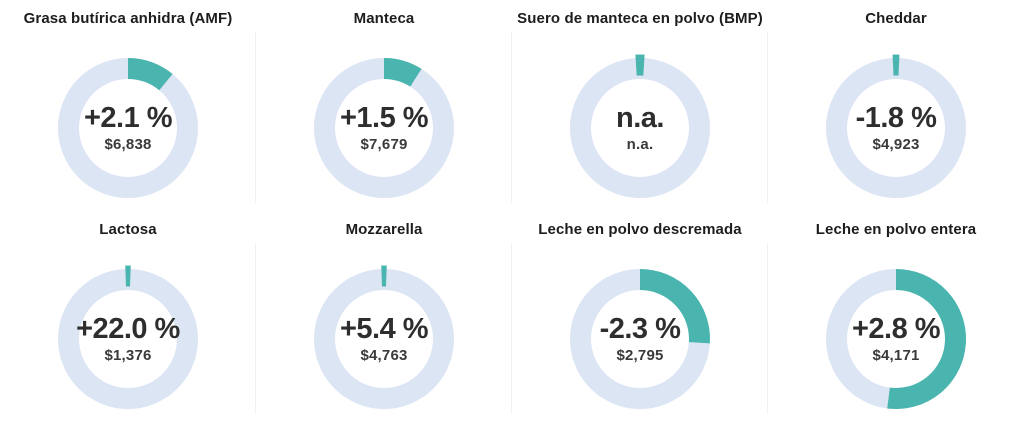 This screenshot has height=422, width=1024. I want to click on donut-center: n.a. n.a., so click(640, 128).